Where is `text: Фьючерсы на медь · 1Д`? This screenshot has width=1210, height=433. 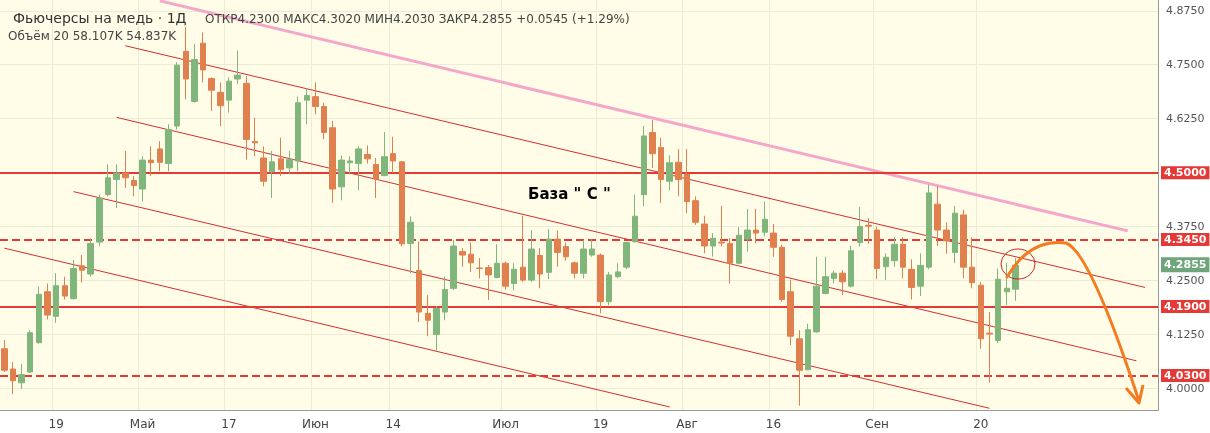 text: Фьючерсы на медь · 1Д is located at coordinates (100, 18).